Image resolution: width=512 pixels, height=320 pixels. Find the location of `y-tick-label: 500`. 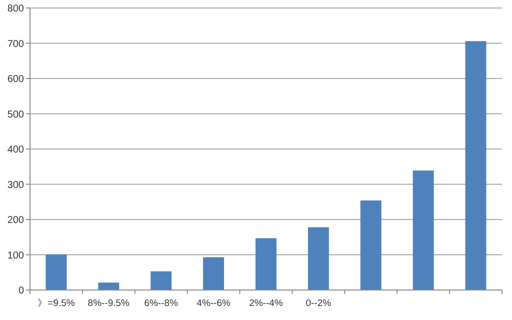

y-tick-label: 500 is located at coordinates (15, 114).